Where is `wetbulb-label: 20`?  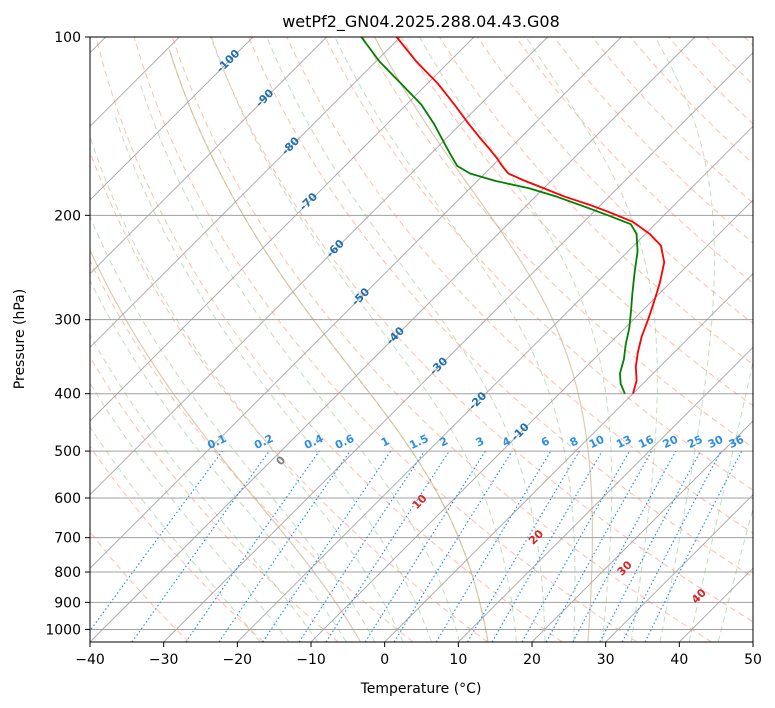
wetbulb-label: 20 is located at coordinates (536, 537).